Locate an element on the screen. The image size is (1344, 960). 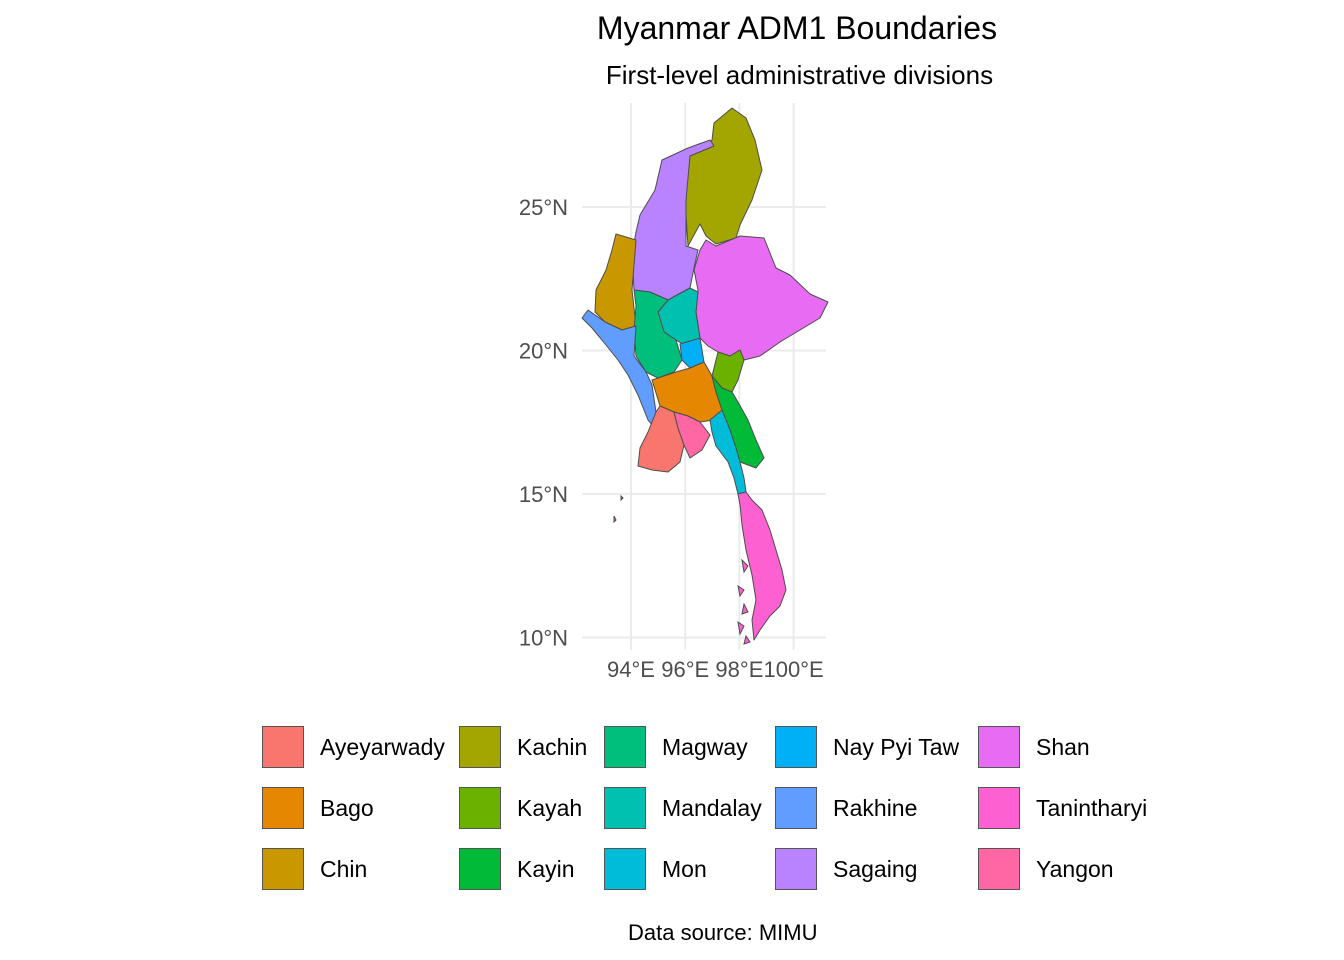
legend-item: Sagaing is located at coordinates (846, 869).